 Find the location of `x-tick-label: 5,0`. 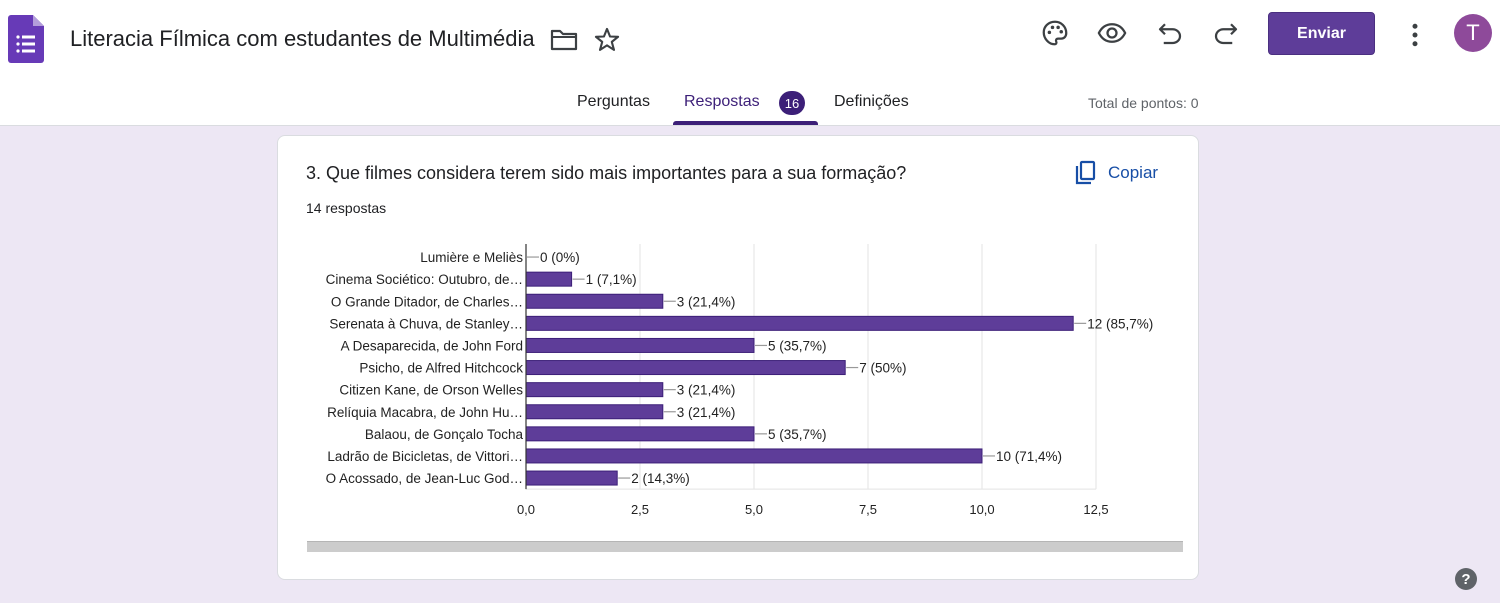

x-tick-label: 5,0 is located at coordinates (754, 509).